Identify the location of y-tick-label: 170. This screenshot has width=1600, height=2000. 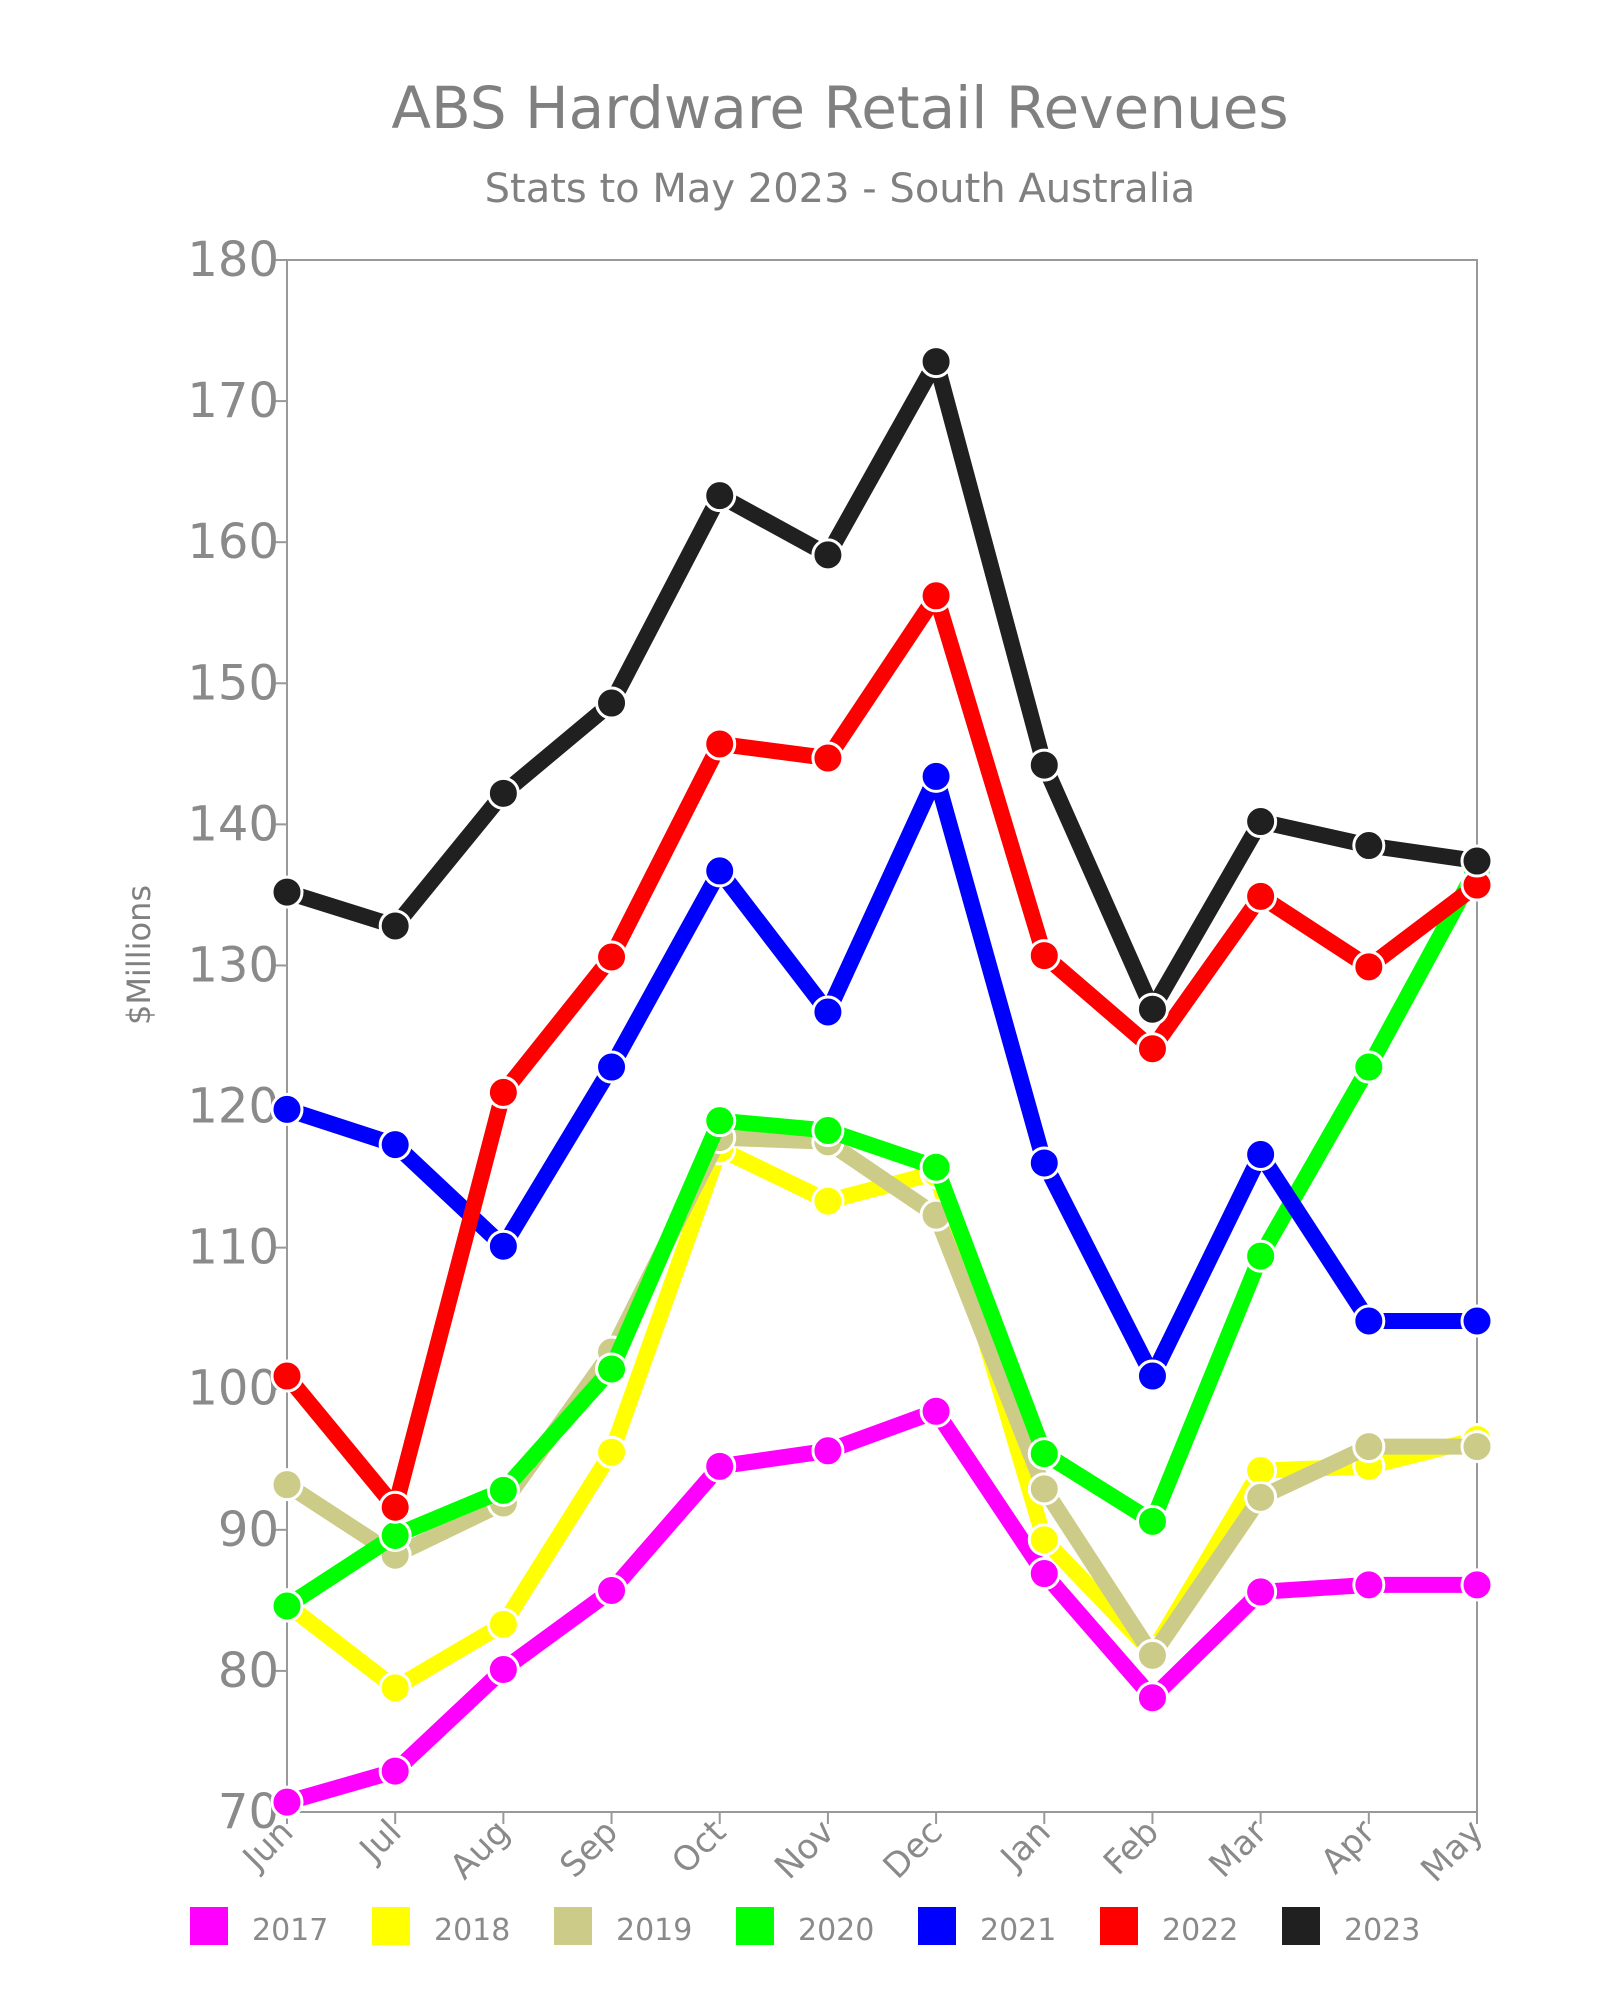
(233, 401).